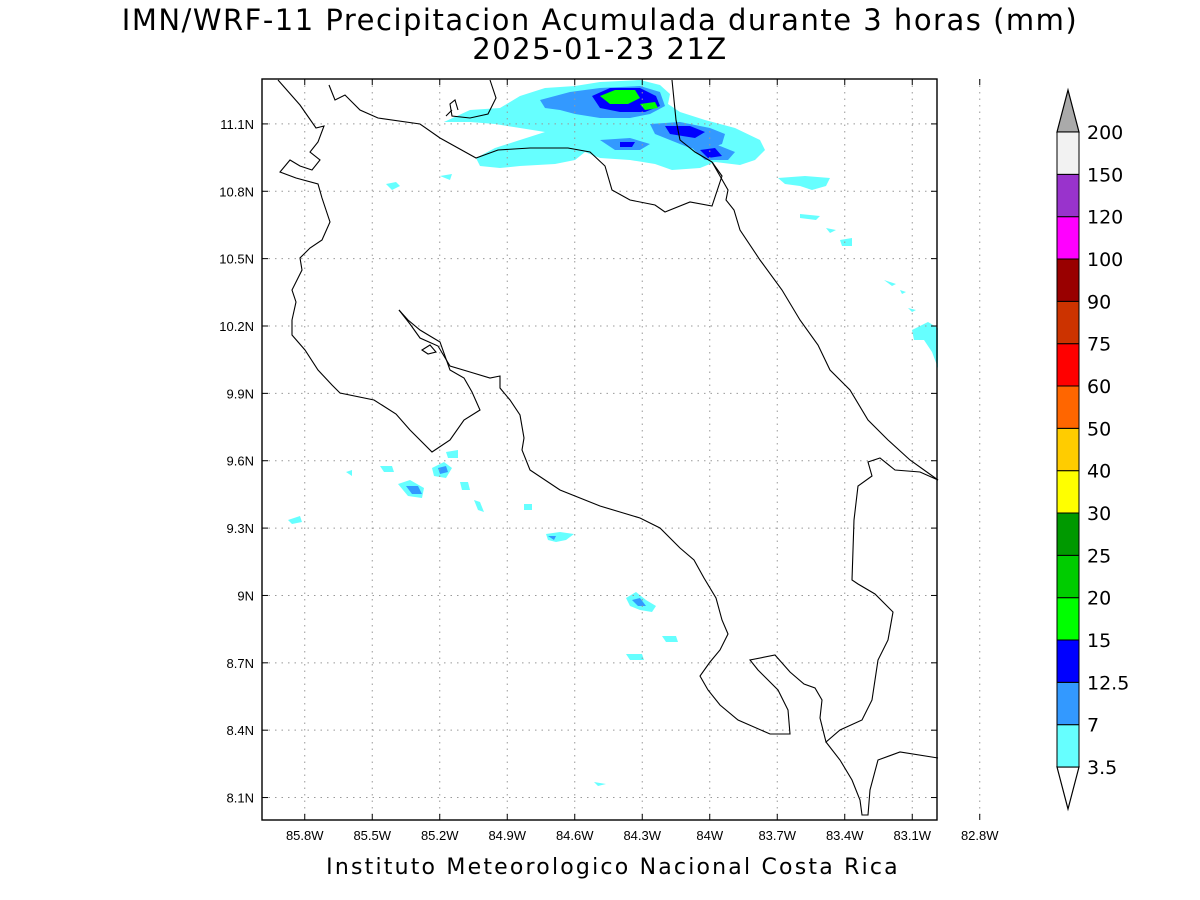 The width and height of the screenshot is (1200, 900). Describe the element at coordinates (419, 182) in the screenshot. I see `precip-area-nicaragua-lake` at that location.